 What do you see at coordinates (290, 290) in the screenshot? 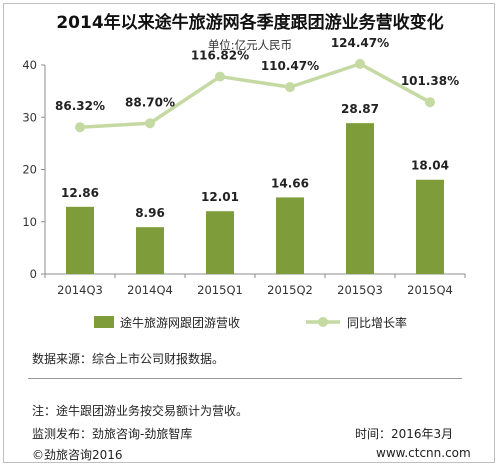
I see `x-tick-label: 2015Q2` at bounding box center [290, 290].